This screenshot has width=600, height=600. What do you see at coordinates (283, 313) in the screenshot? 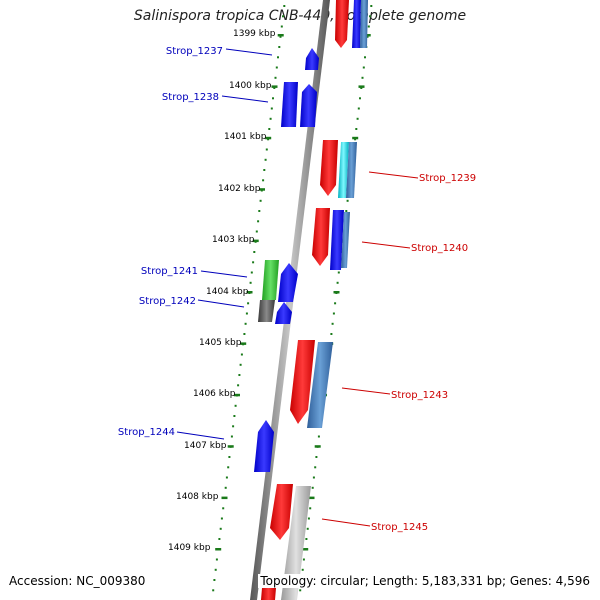
I see `cds-strop-1242-blue` at bounding box center [283, 313].